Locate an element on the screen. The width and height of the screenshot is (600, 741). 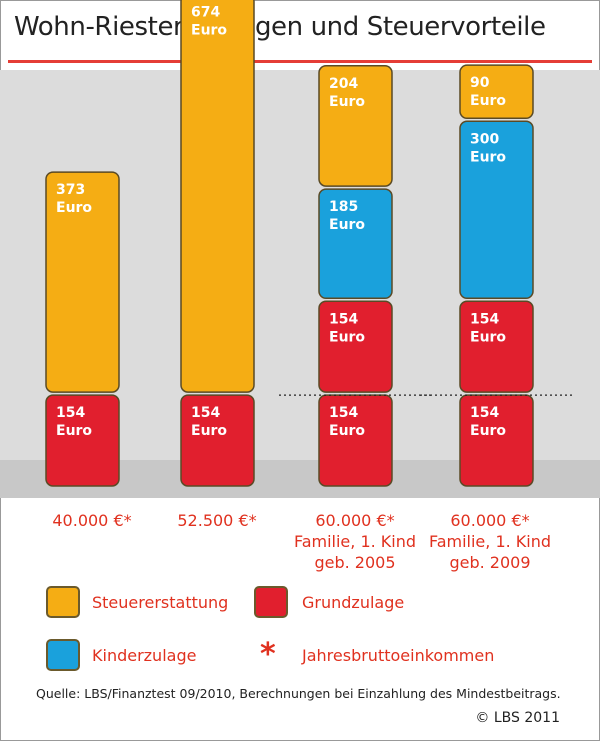
bar-segment-steuererstattung: 204 Euro is located at coordinates (355, 126).